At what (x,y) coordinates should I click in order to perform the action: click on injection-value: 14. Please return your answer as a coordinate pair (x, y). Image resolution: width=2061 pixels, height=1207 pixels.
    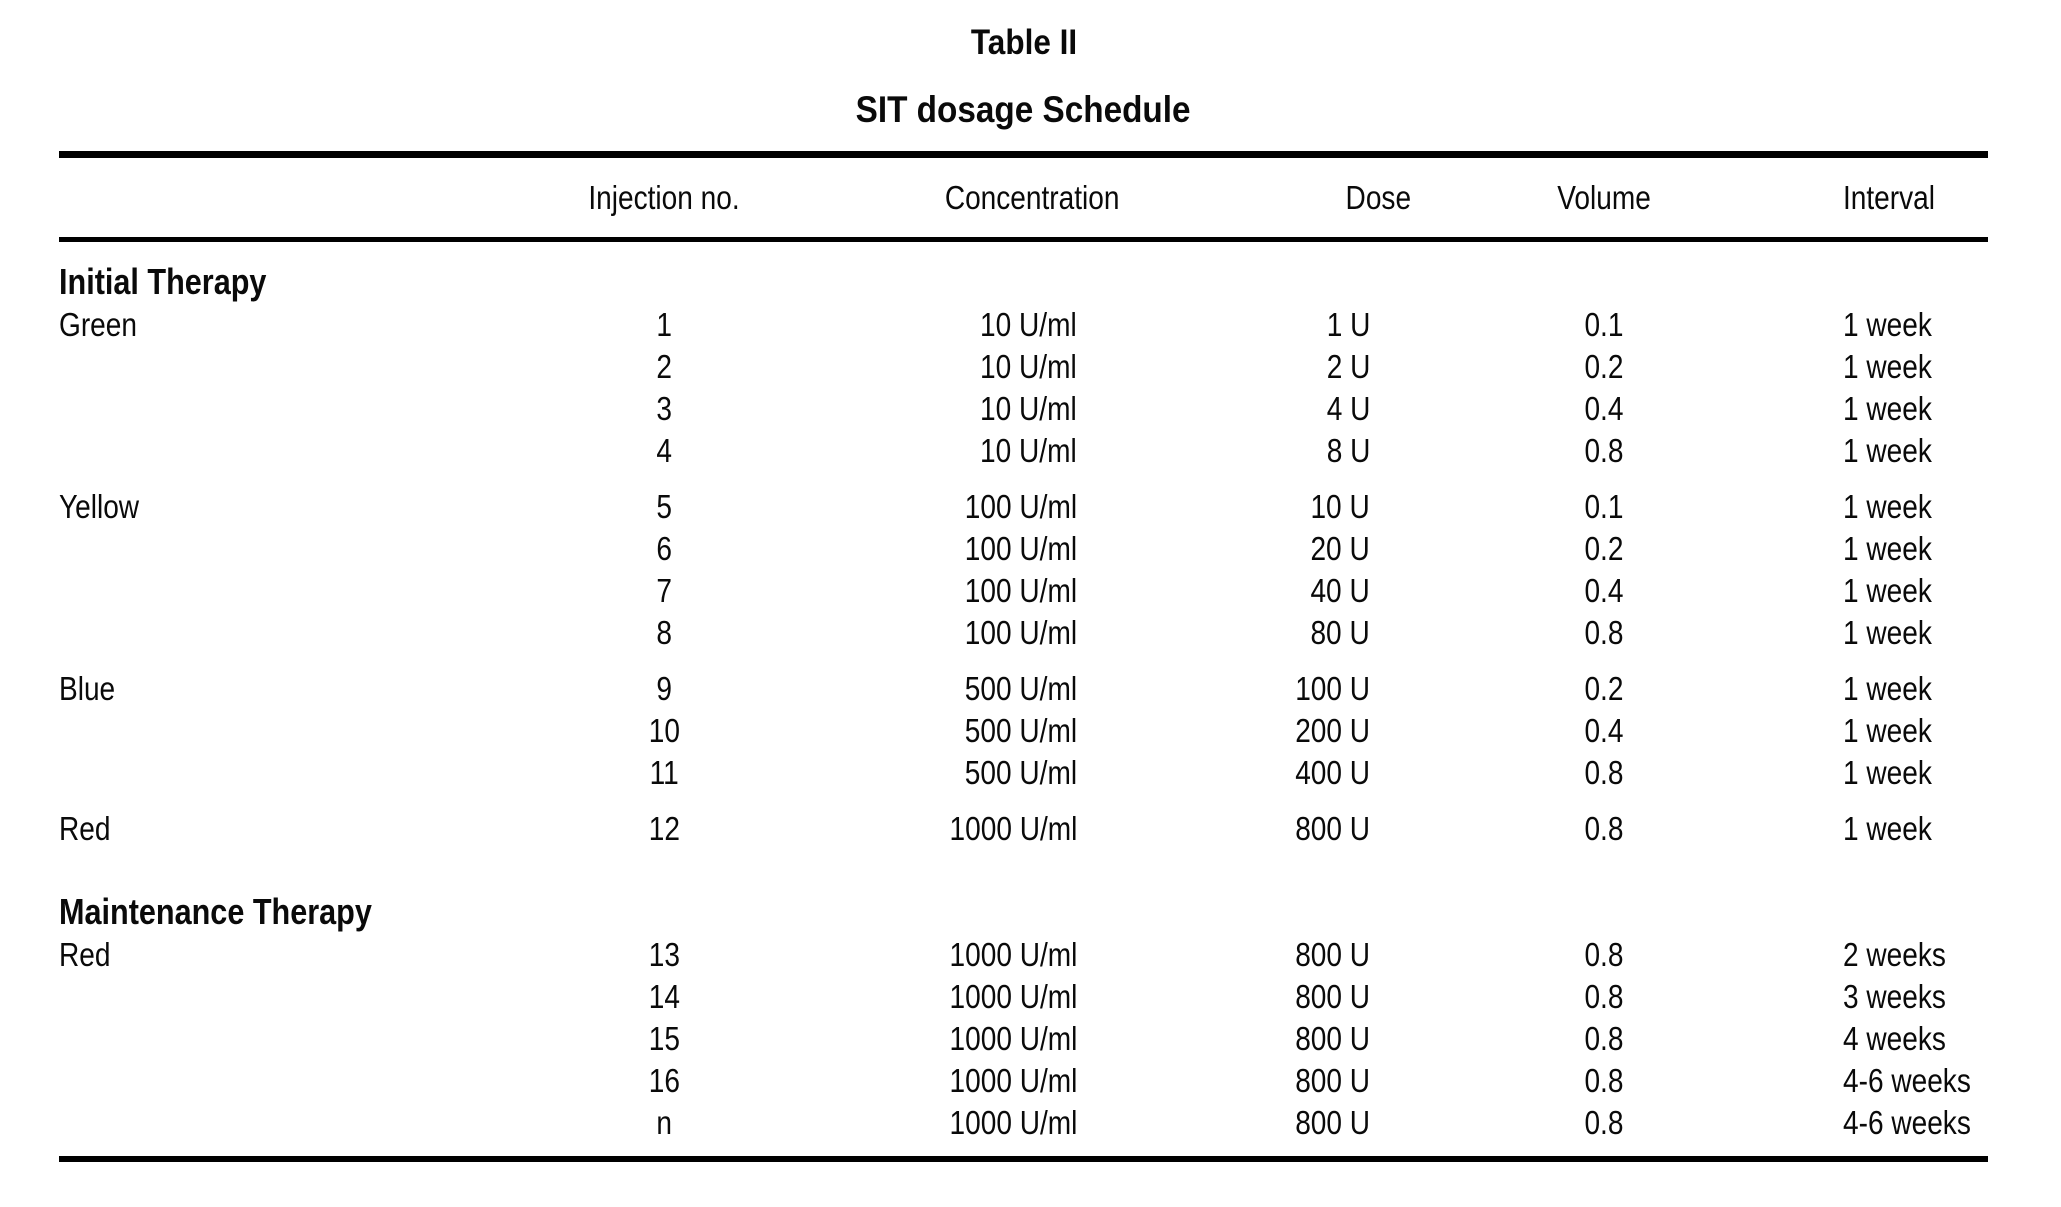
    Looking at the image, I should click on (664, 996).